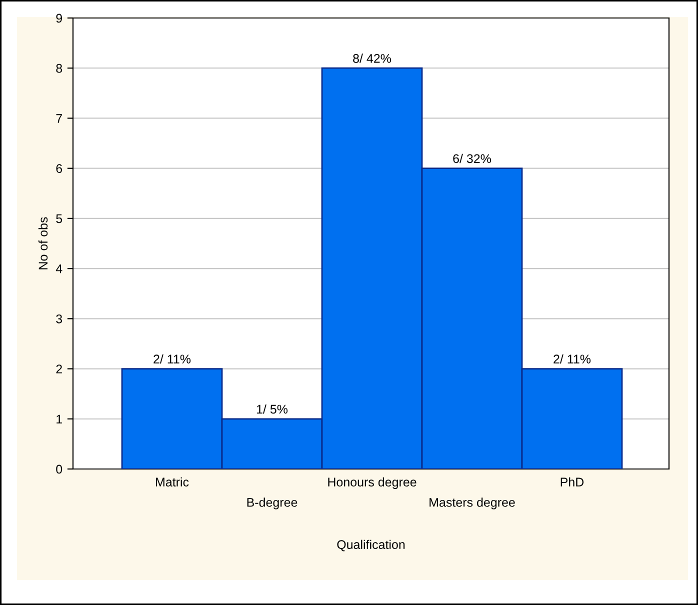 The width and height of the screenshot is (698, 605). What do you see at coordinates (472, 159) in the screenshot?
I see `data-label: 6/ 32%` at bounding box center [472, 159].